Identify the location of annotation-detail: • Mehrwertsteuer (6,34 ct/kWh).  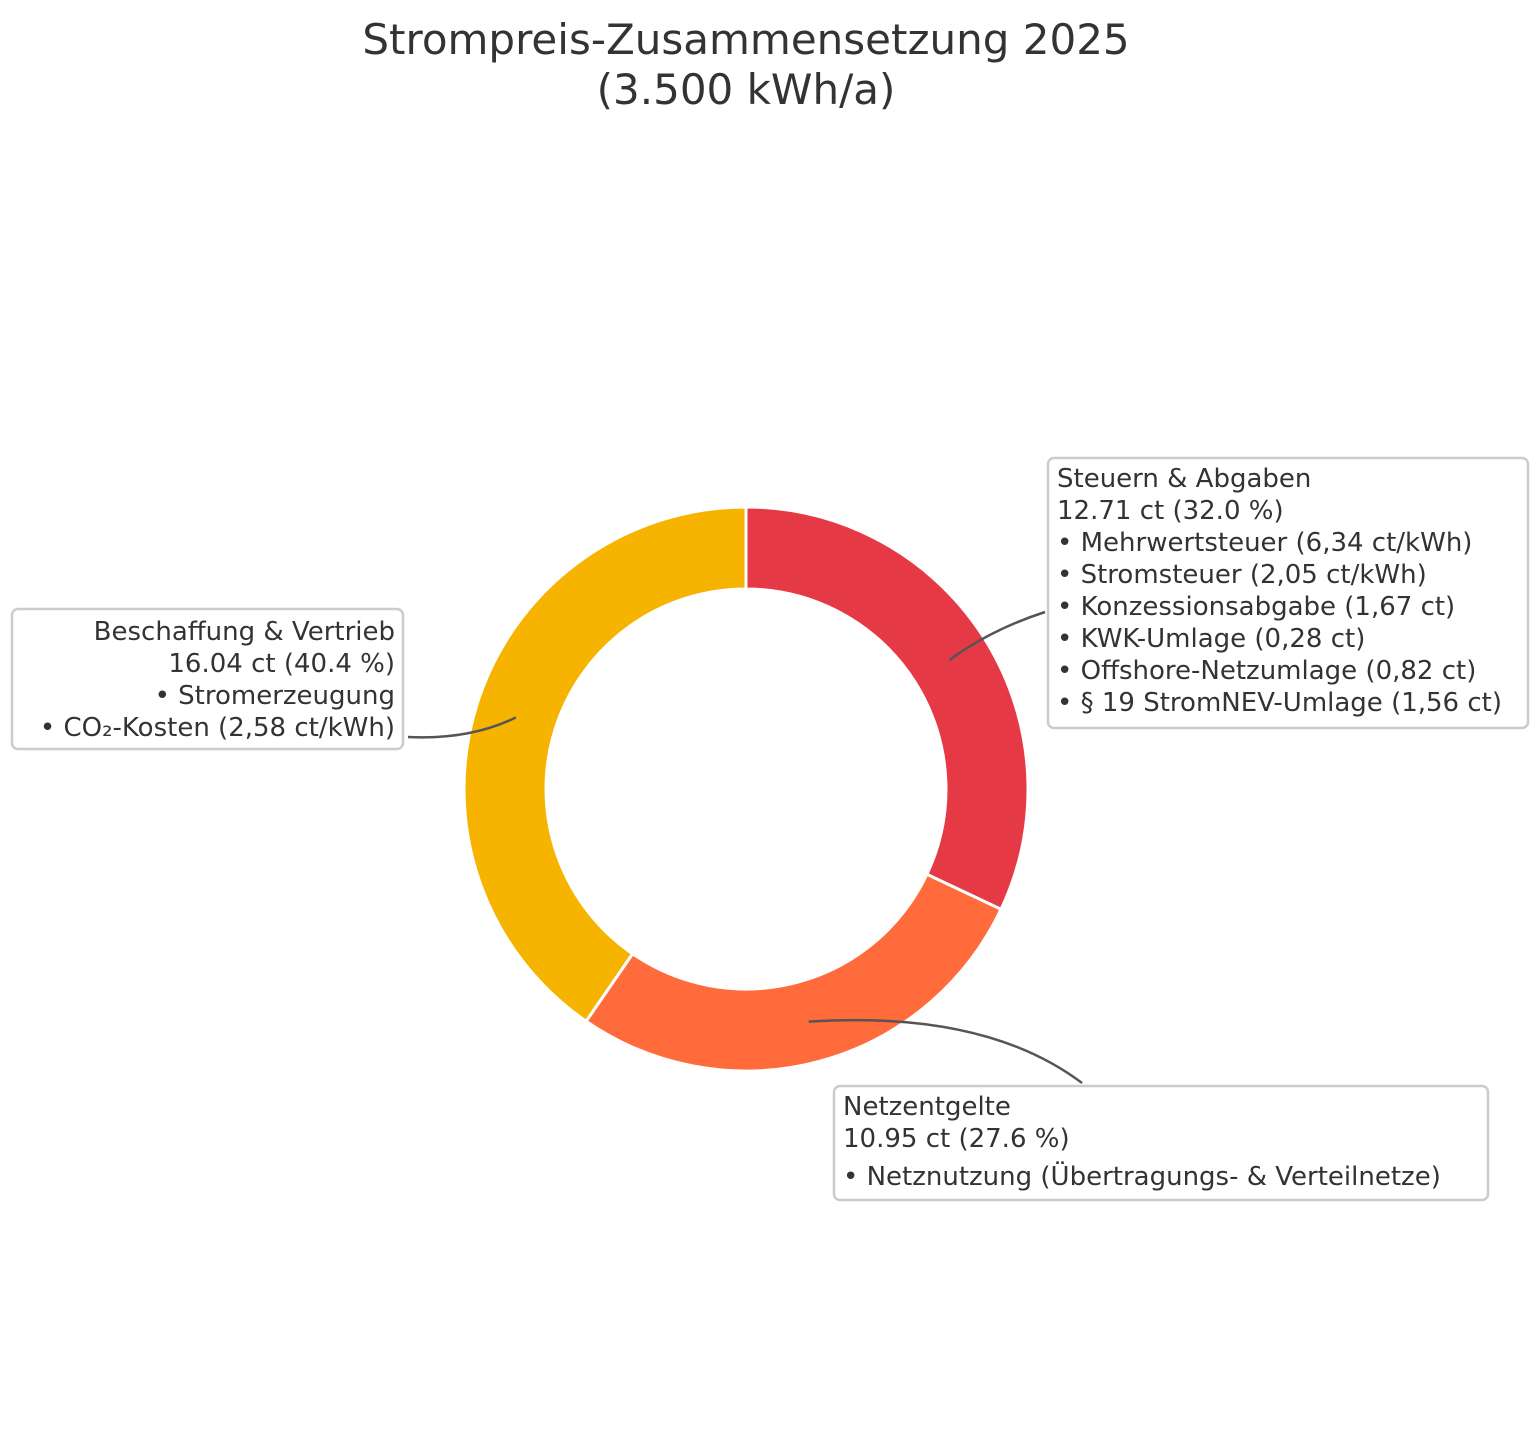
(1264, 543).